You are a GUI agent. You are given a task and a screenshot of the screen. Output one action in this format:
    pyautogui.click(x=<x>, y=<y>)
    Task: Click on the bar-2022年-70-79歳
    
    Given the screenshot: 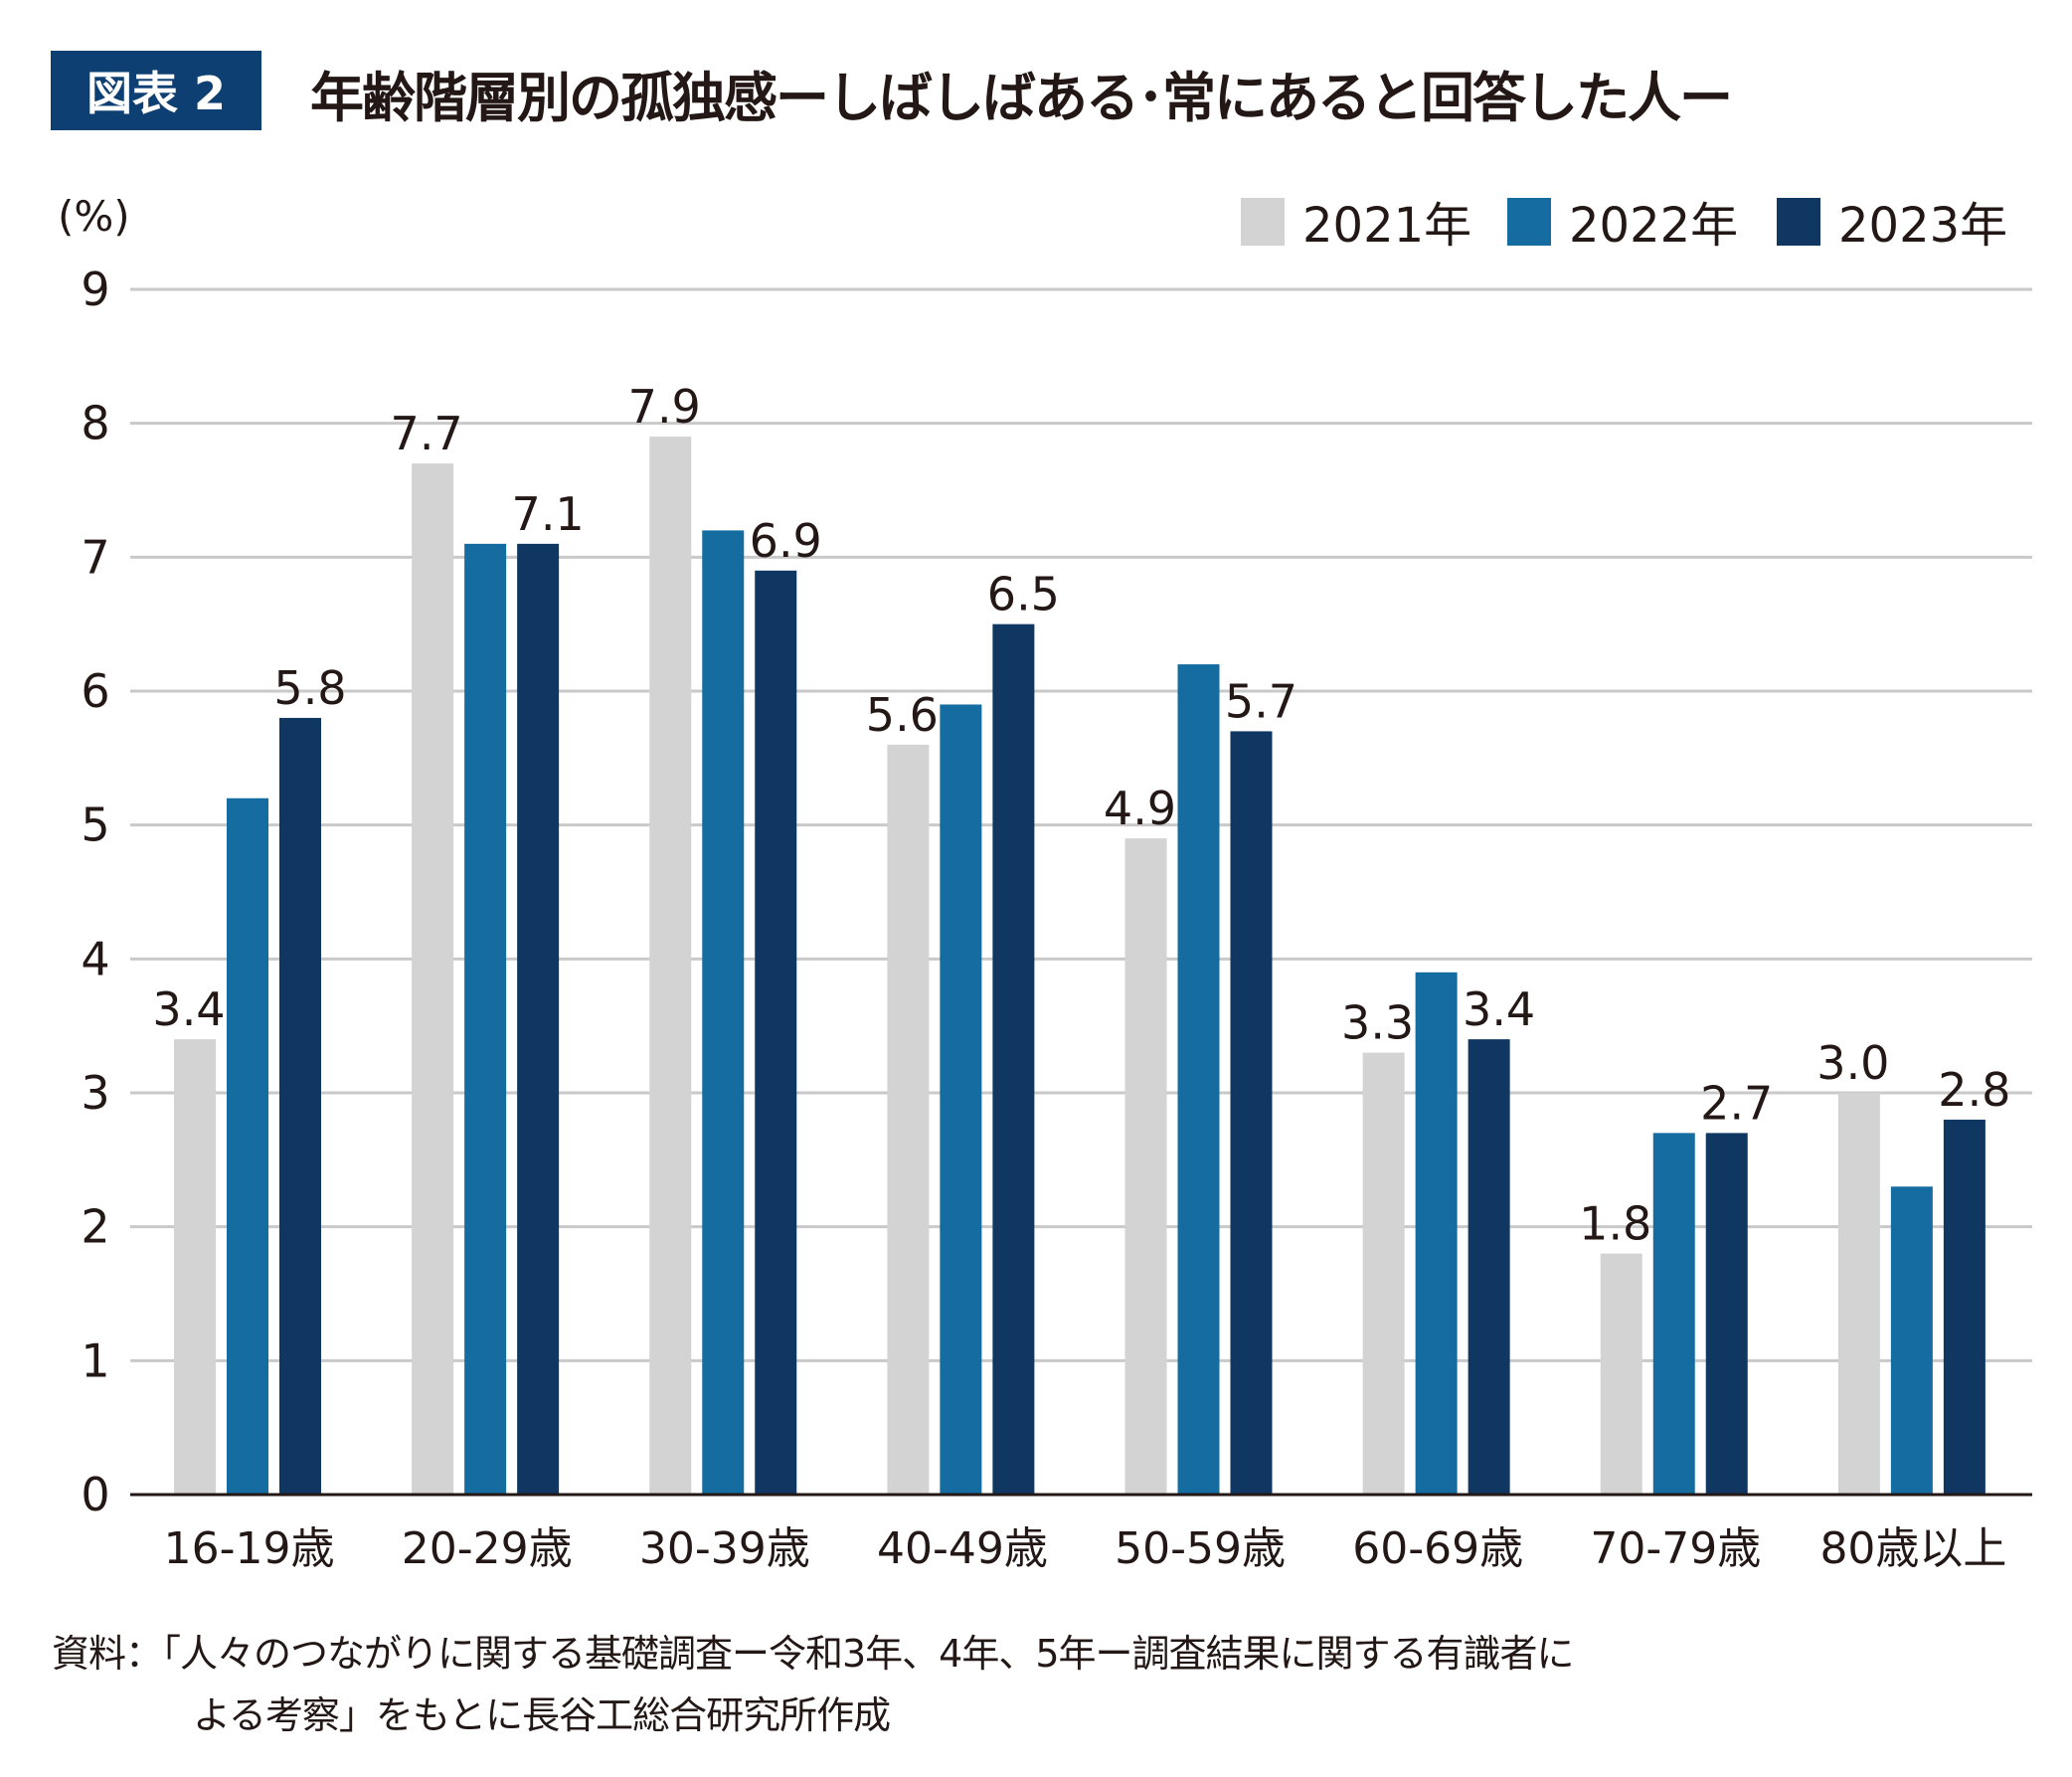 What is the action you would take?
    pyautogui.click(x=1673, y=1314)
    